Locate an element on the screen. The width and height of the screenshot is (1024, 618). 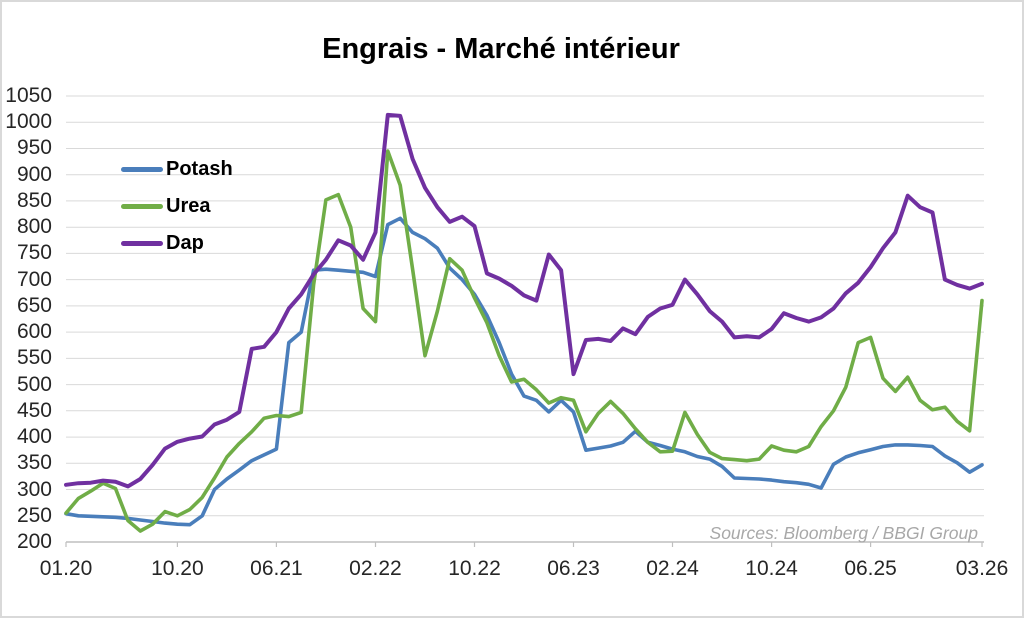
x-axis-label-06.23: 06.23 is located at coordinates (573, 568).